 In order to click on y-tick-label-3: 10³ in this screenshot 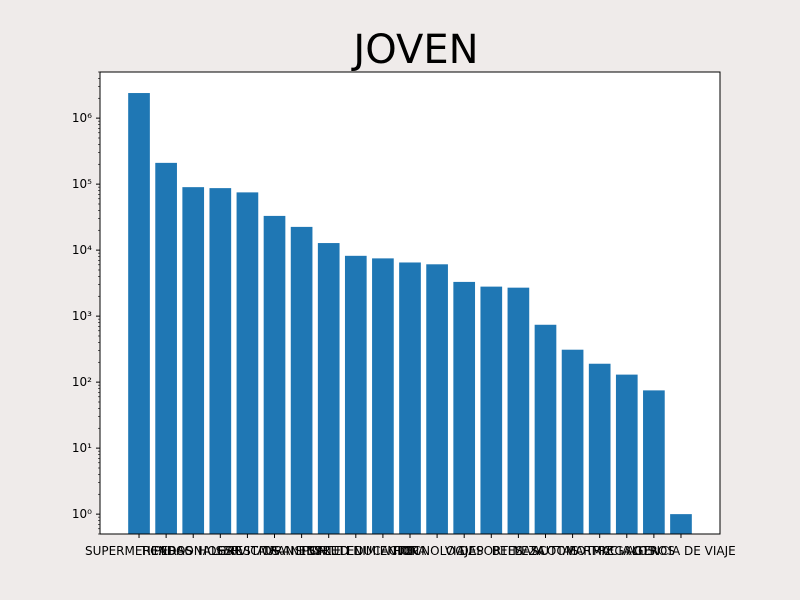, I will do `click(82, 316)`.